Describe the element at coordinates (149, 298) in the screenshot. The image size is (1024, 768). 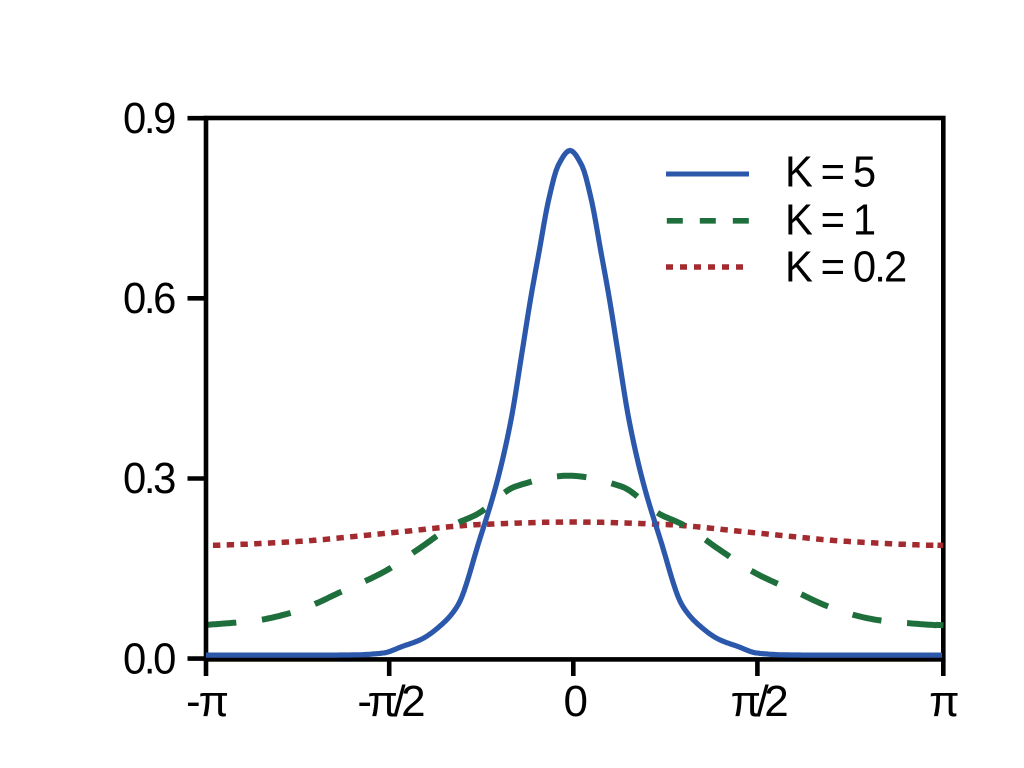
I see `svg-text: 0.6` at that location.